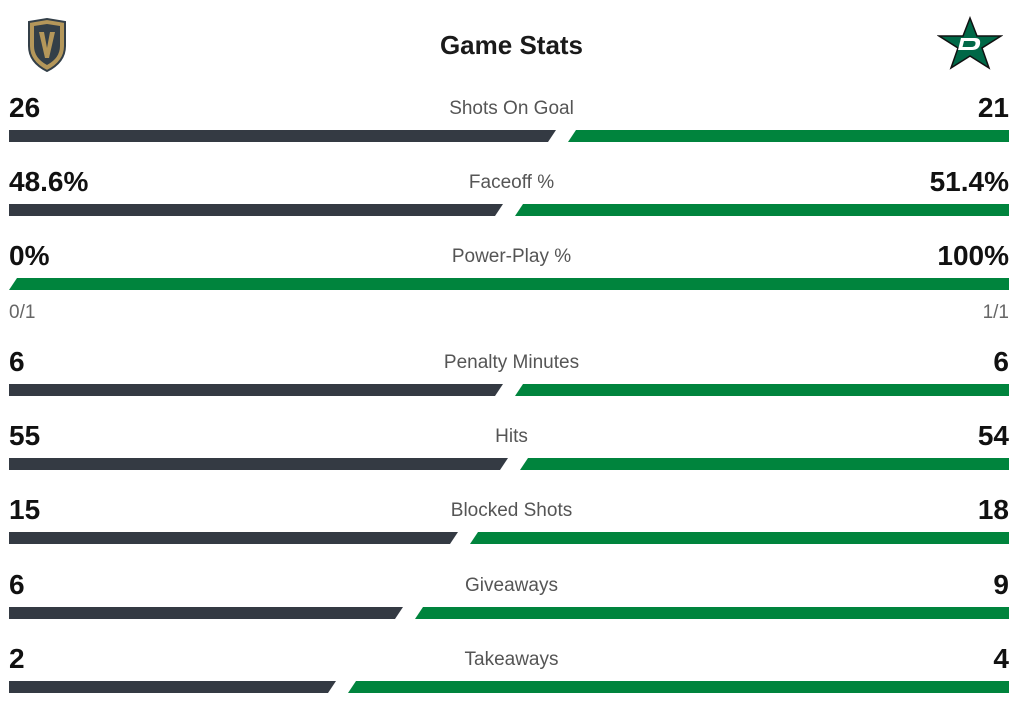  What do you see at coordinates (511, 125) in the screenshot?
I see `stat-row: 26 Shots On Goal 21` at bounding box center [511, 125].